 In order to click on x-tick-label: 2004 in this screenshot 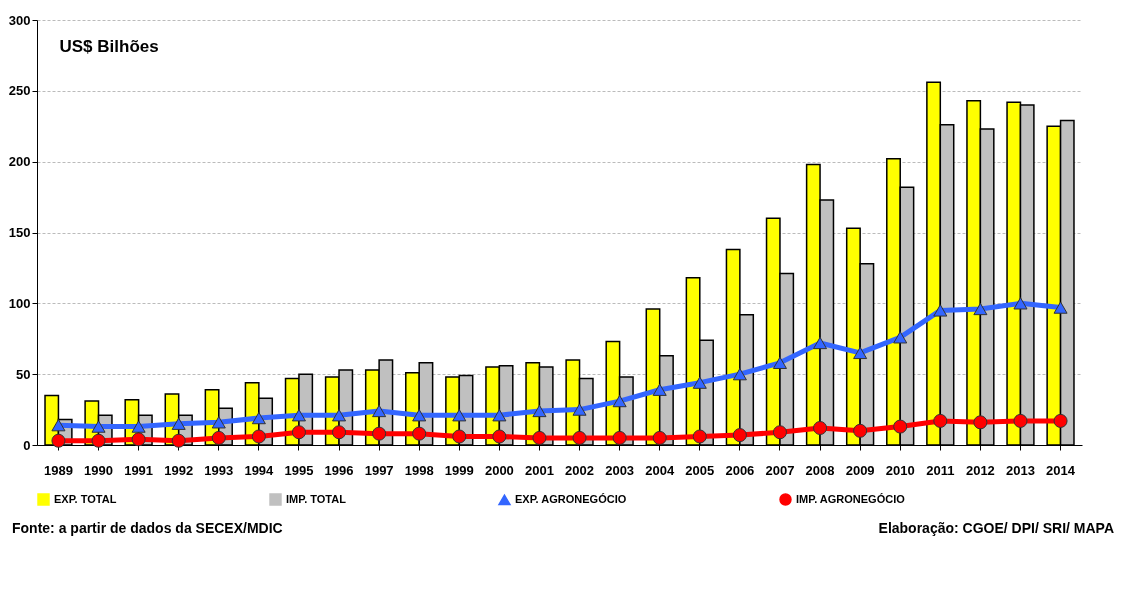, I will do `click(660, 470)`.